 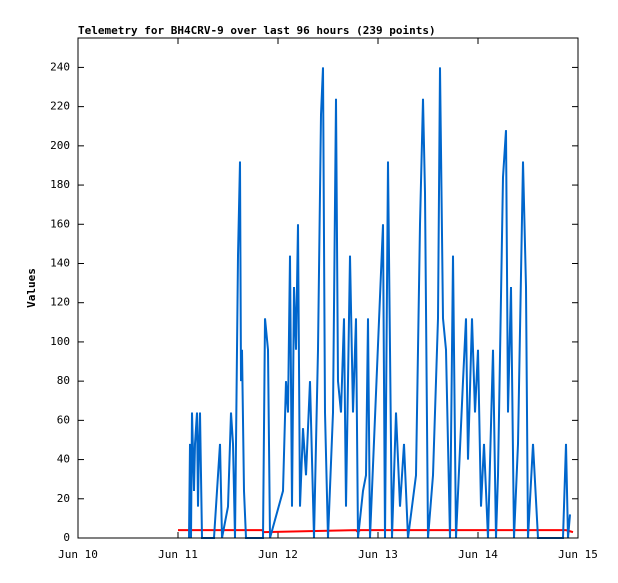 I want to click on x-tick-label: Jun 11, so click(x=178, y=554).